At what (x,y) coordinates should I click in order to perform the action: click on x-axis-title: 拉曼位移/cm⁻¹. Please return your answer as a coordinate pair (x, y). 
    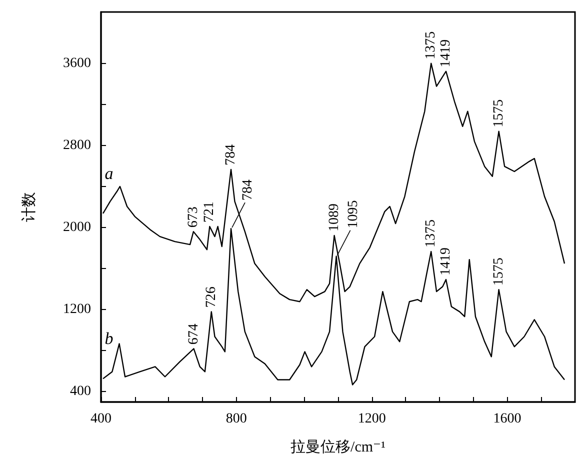
    Looking at the image, I should click on (338, 447).